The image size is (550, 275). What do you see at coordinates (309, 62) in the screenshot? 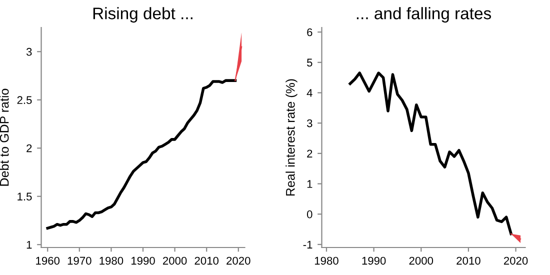
I see `y-tick-label: 5` at bounding box center [309, 62].